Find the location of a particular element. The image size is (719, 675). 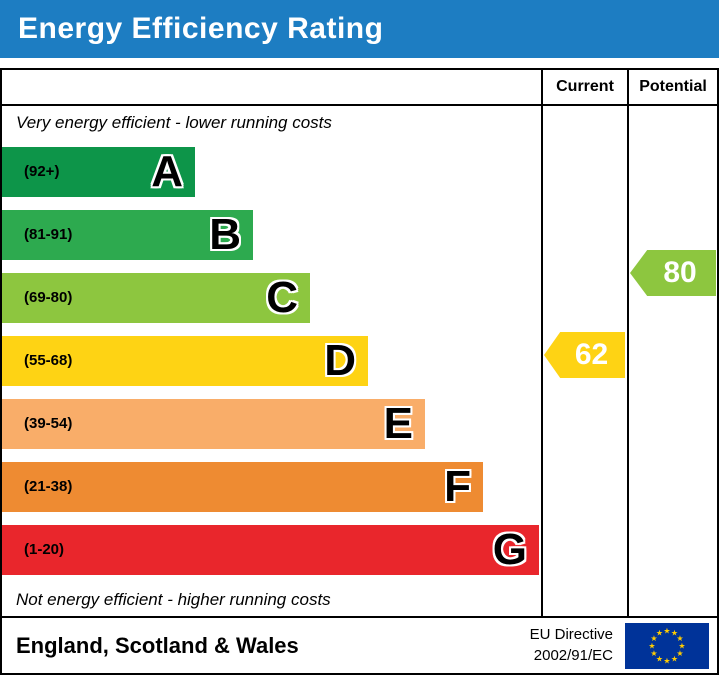

band-c-range: (69-80) is located at coordinates (48, 297).